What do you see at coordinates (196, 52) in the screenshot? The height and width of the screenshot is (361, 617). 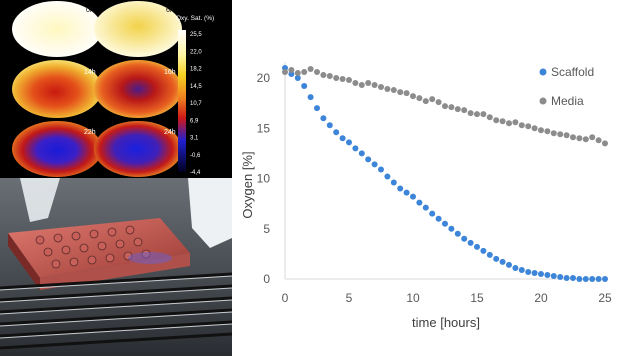 I see `colorbar-tick-label: 22,0` at bounding box center [196, 52].